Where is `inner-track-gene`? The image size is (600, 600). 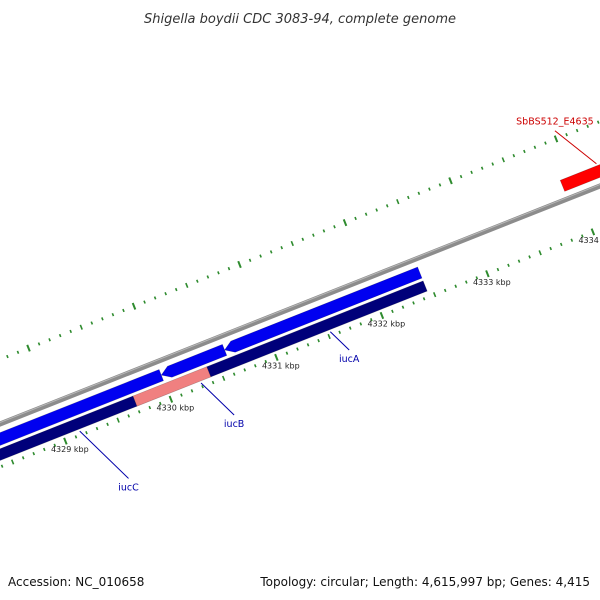 inner-track-gene is located at coordinates (317, 329).